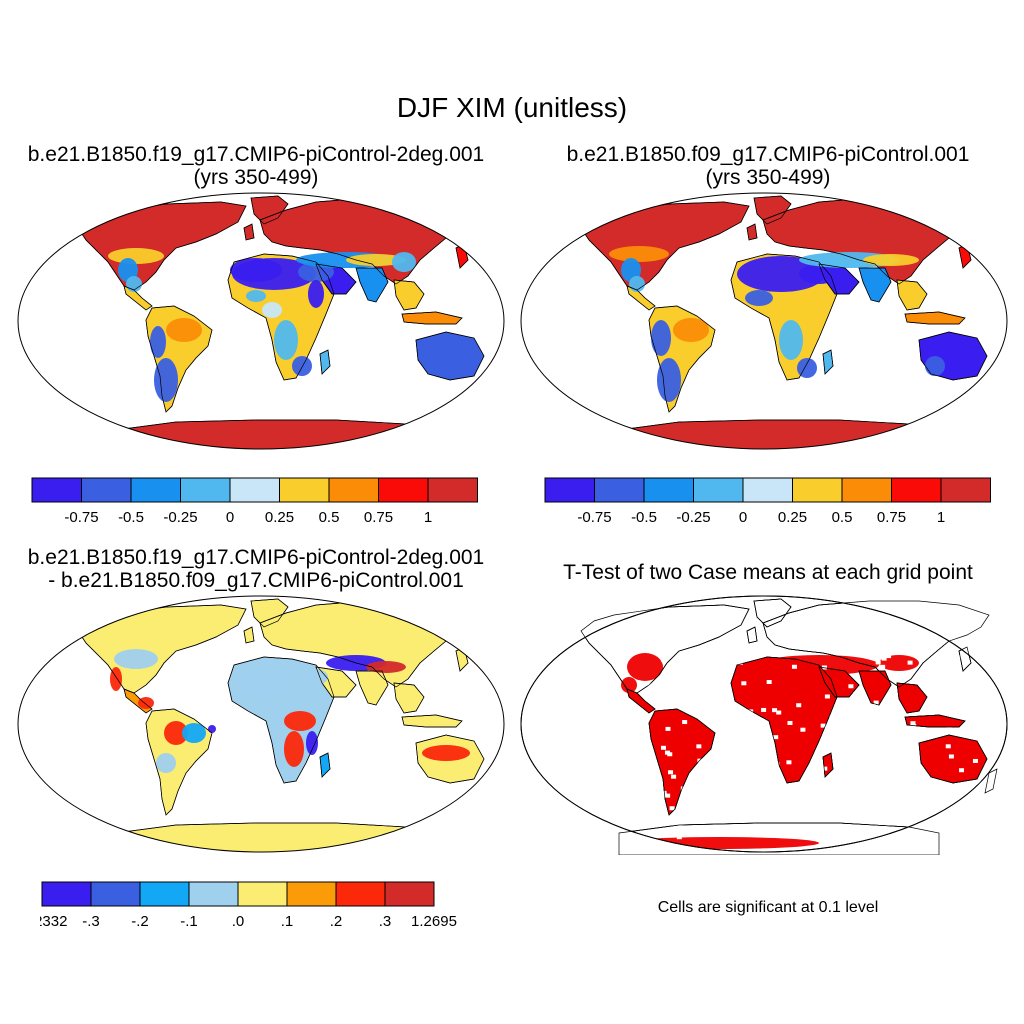  What do you see at coordinates (385, 921) in the screenshot?
I see `colorbar-diff-tick-label: .3` at bounding box center [385, 921].